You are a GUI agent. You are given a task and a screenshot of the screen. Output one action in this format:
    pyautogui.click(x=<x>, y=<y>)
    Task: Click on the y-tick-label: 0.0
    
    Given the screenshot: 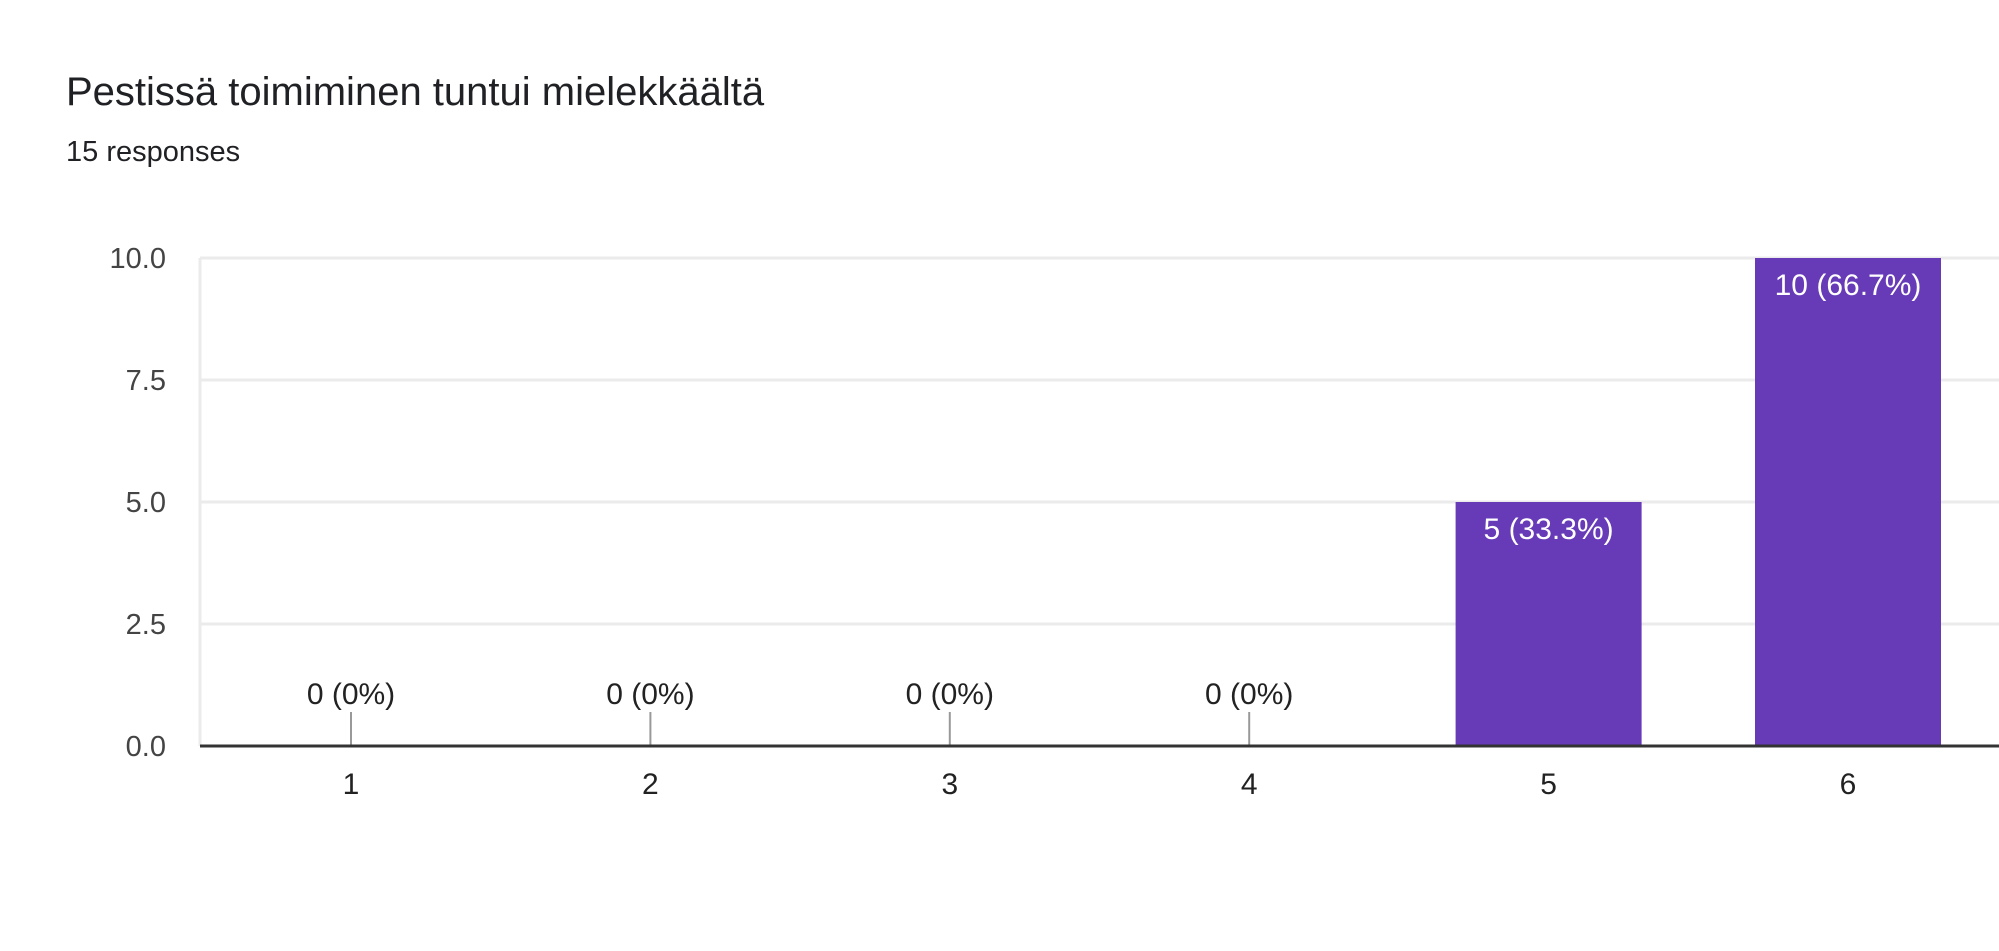 What is the action you would take?
    pyautogui.click(x=146, y=747)
    